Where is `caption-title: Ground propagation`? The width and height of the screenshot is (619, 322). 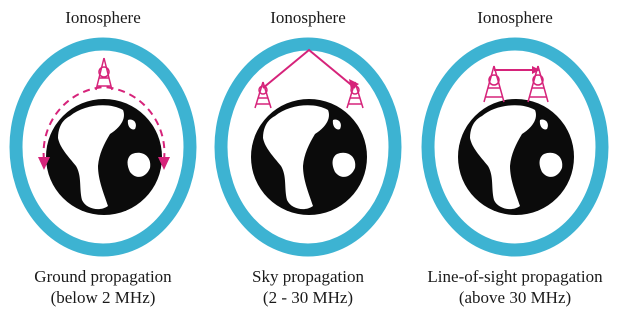 caption-title: Ground propagation is located at coordinates (103, 276).